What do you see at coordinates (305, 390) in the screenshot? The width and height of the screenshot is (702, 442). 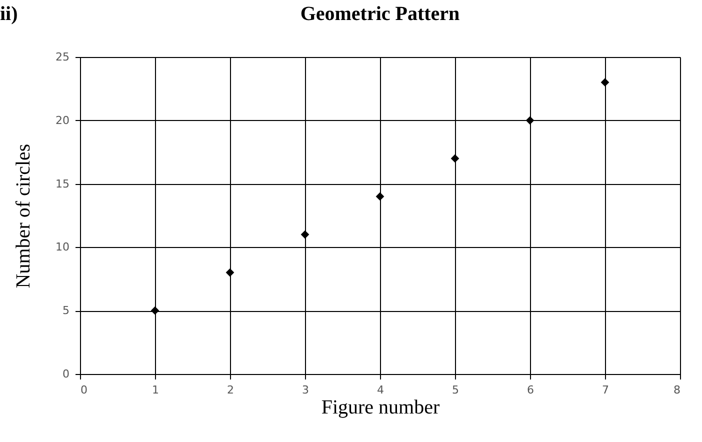 I see `x-tick-label: 3` at bounding box center [305, 390].